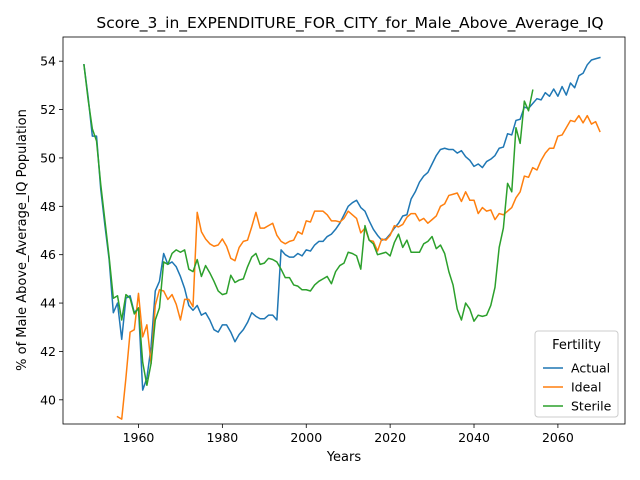  What do you see at coordinates (48, 254) in the screenshot?
I see `y-tick-label: 46` at bounding box center [48, 254].